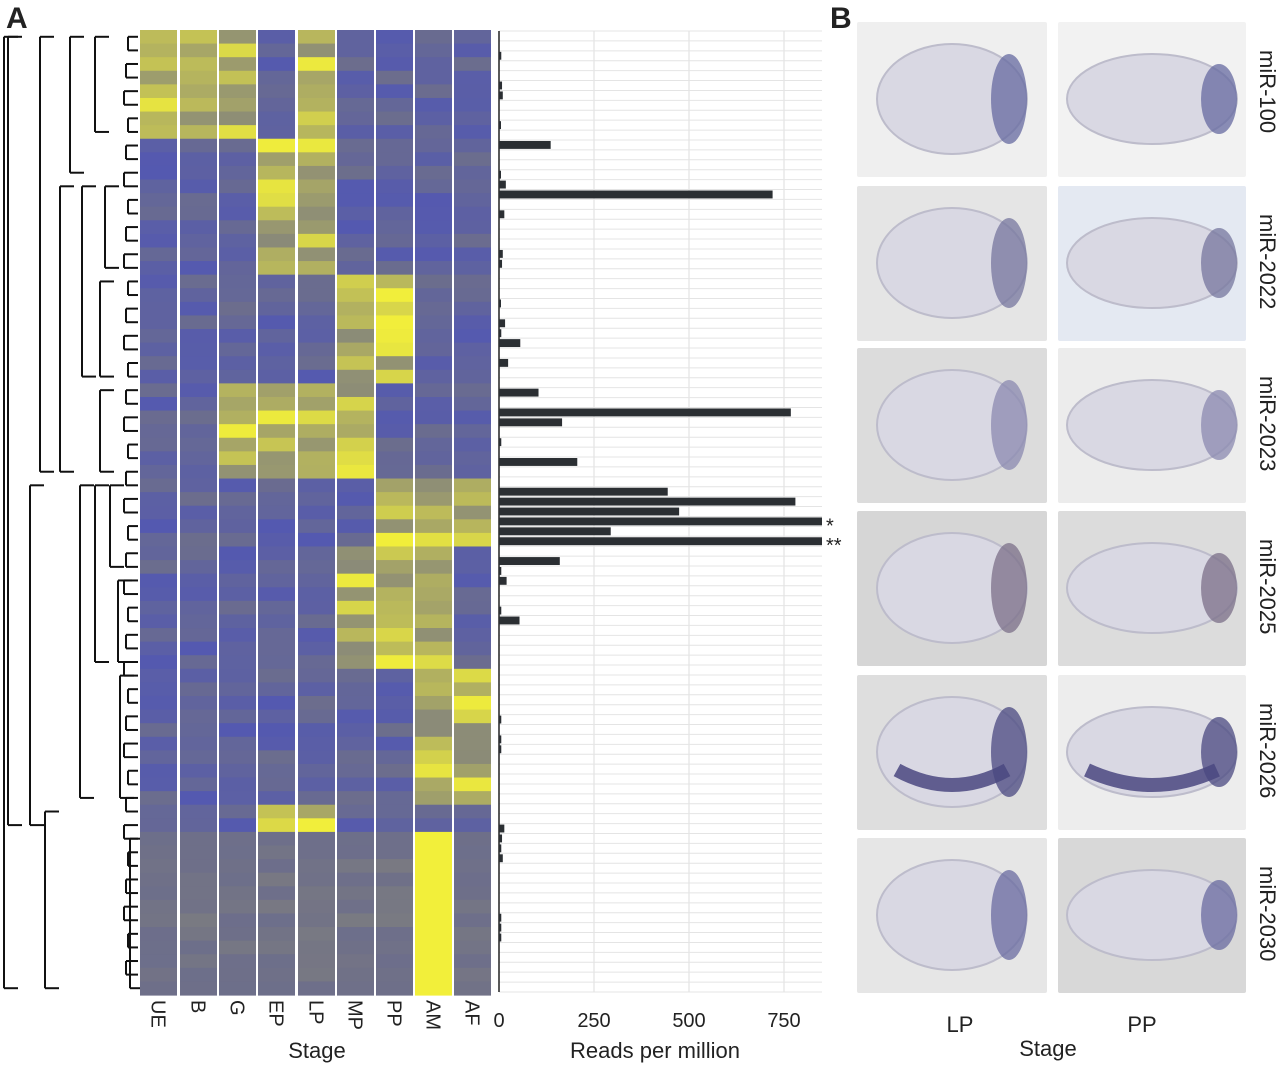 This screenshot has width=1280, height=1066. What do you see at coordinates (841, 18) in the screenshot?
I see `panel-b-letter: B` at bounding box center [841, 18].